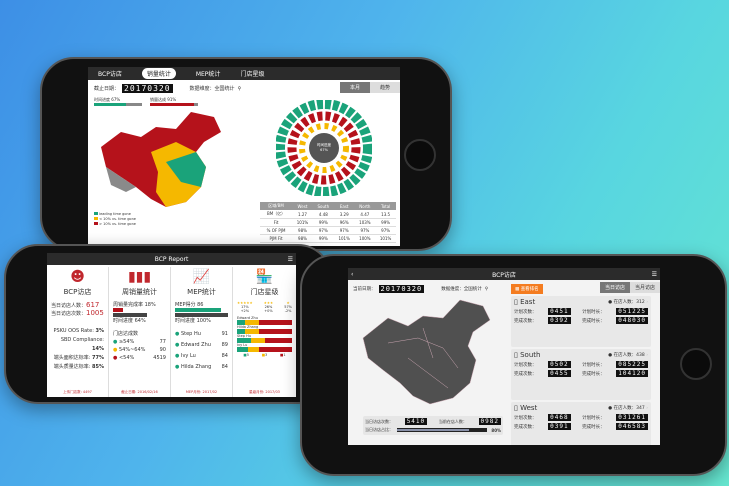 The image size is (729, 486). I want to click on label: 计划次数：, so click(525, 365).